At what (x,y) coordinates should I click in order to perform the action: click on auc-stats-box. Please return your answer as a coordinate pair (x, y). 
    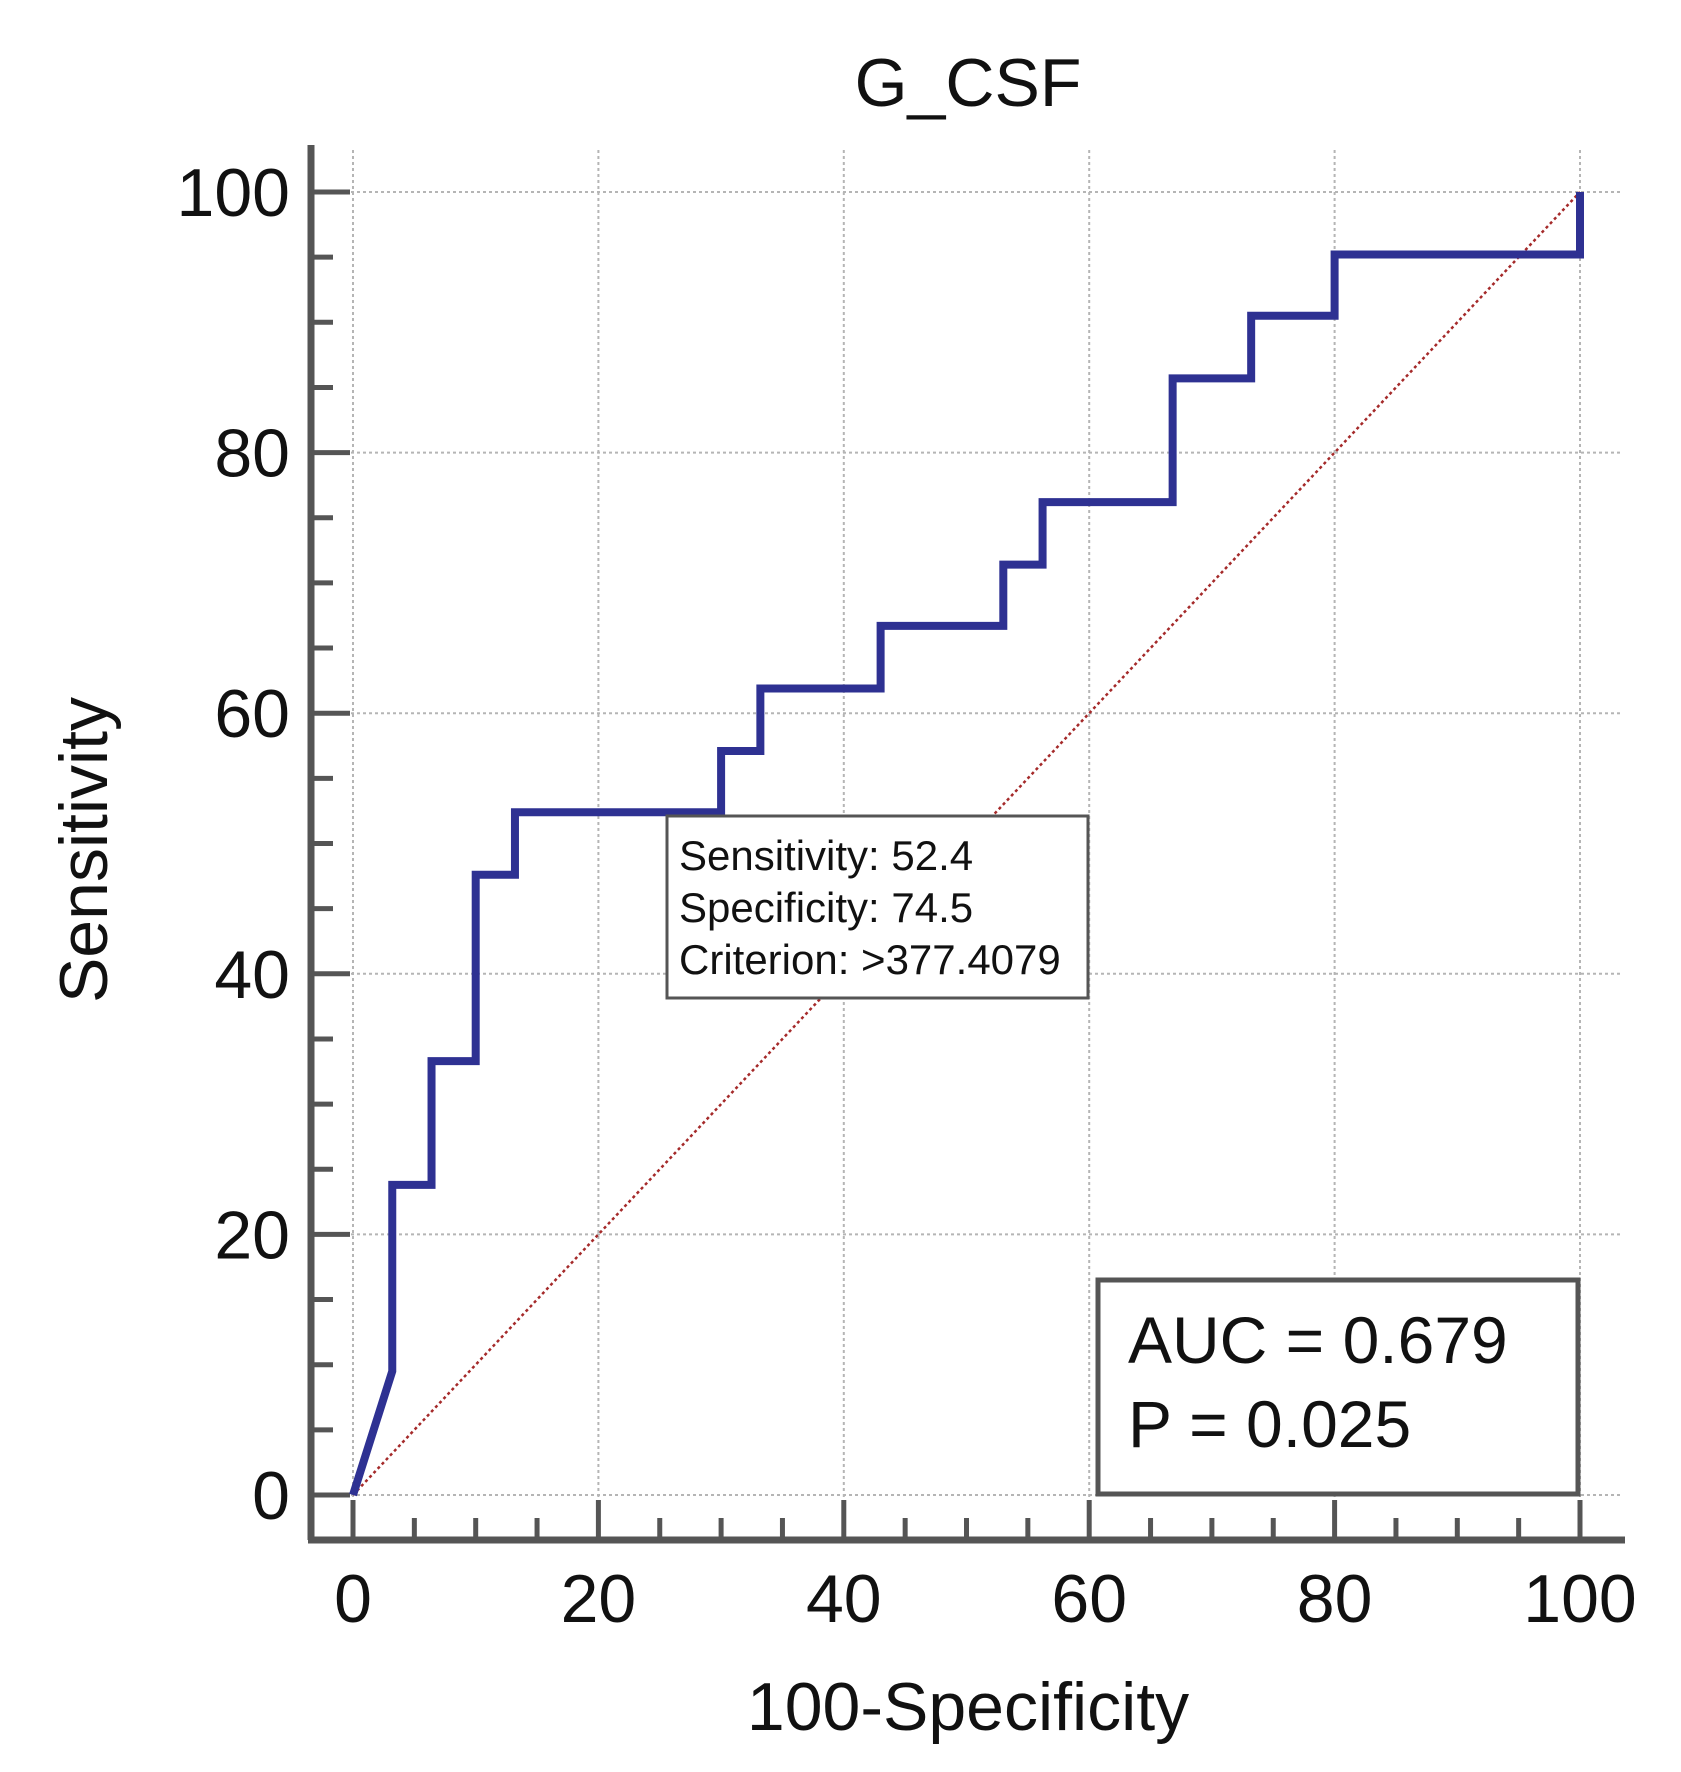
    Looking at the image, I should click on (1338, 1387).